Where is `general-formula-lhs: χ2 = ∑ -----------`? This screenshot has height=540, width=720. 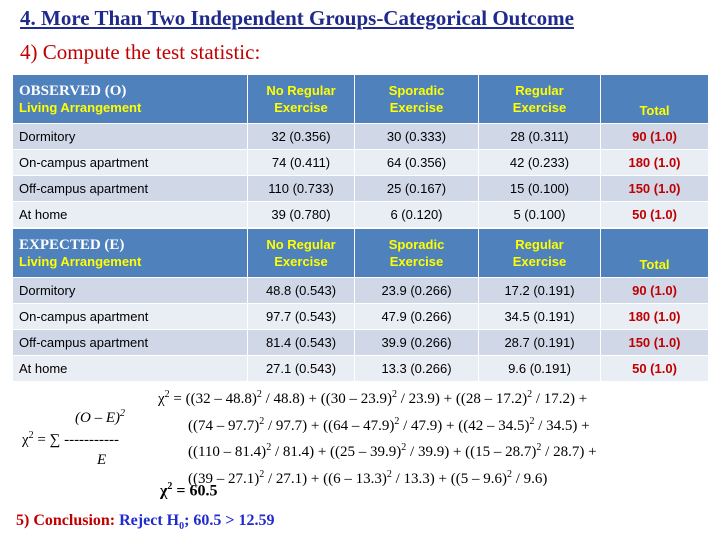 general-formula-lhs: χ2 = ∑ ----------- is located at coordinates (71, 439).